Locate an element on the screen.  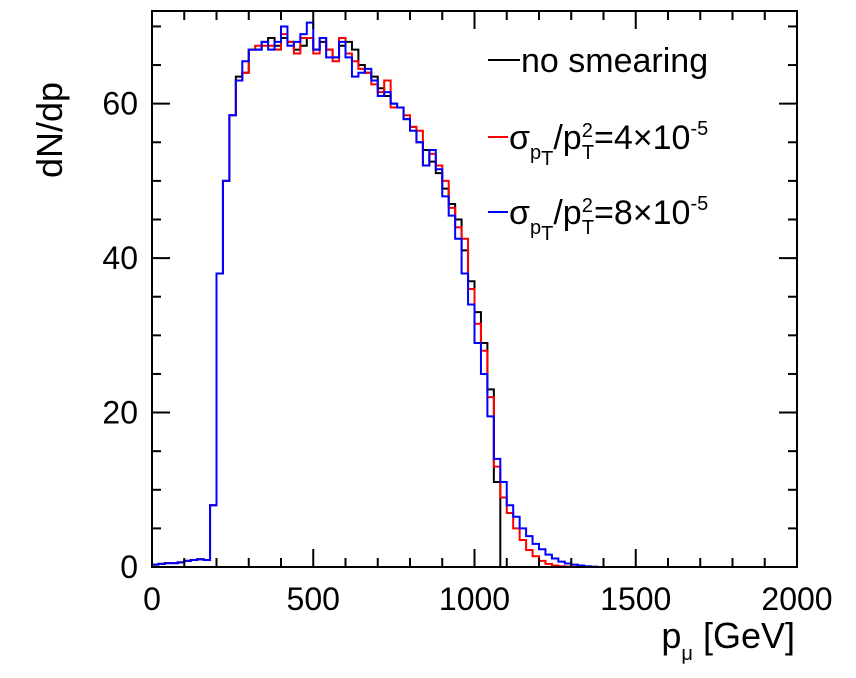
x-tick-label: 0 is located at coordinates (152, 599).